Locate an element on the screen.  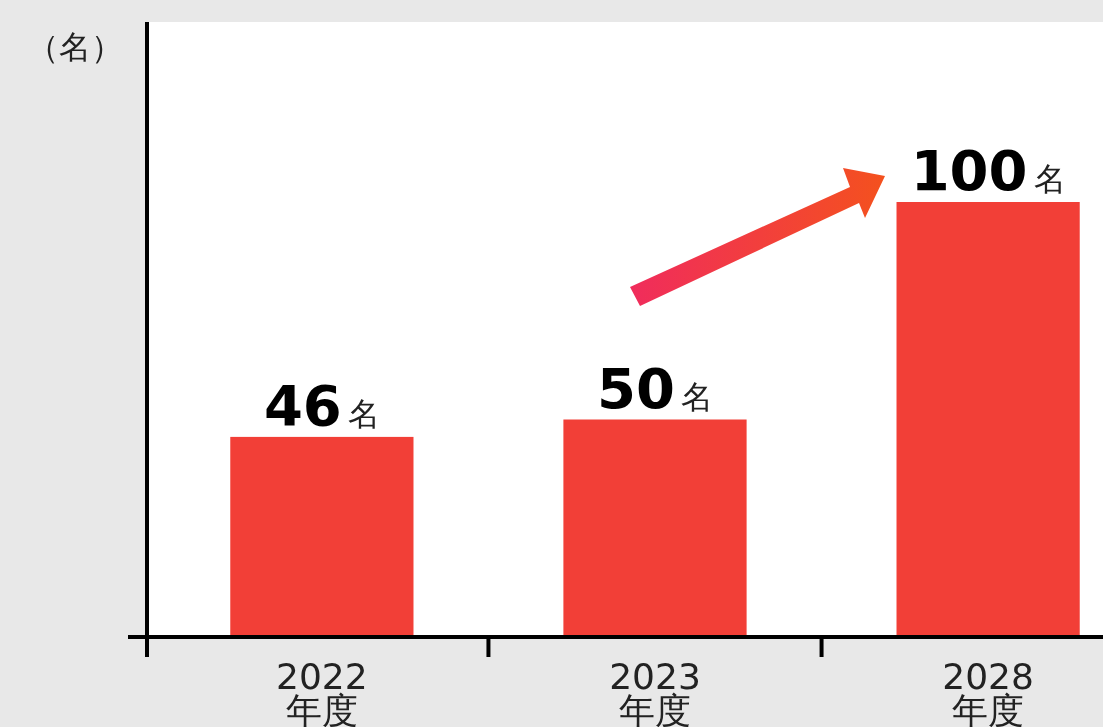
x-tick-label: 2028 年度 is located at coordinates (988, 691).